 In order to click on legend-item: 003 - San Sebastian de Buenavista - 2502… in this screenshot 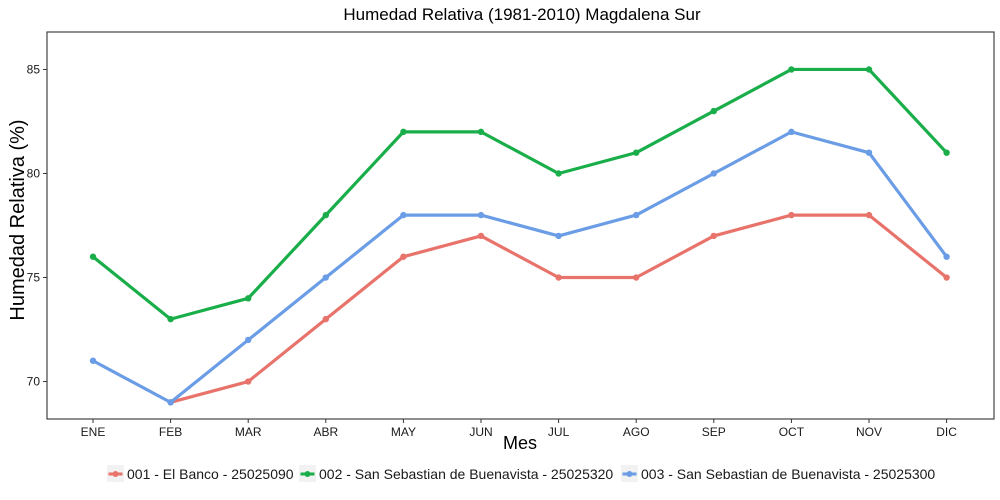, I will do `click(778, 473)`.